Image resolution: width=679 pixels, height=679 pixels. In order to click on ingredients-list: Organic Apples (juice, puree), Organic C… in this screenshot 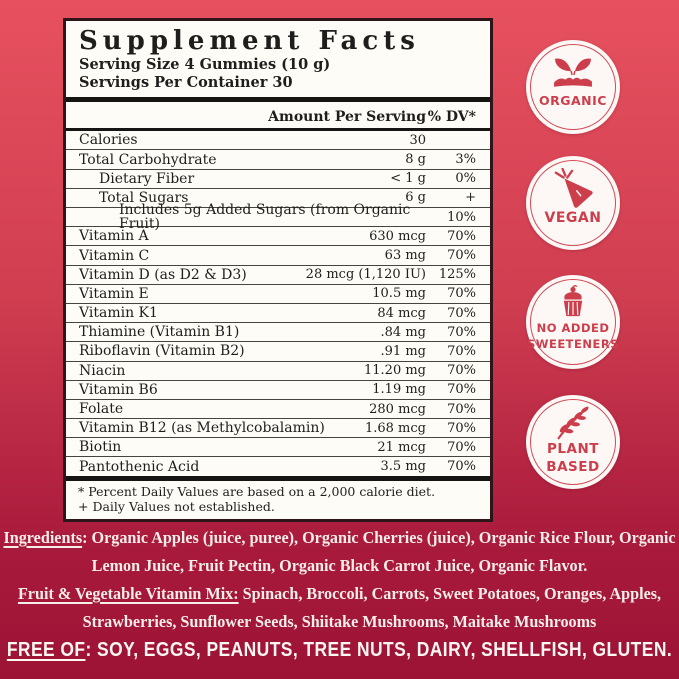, I will do `click(383, 551)`.